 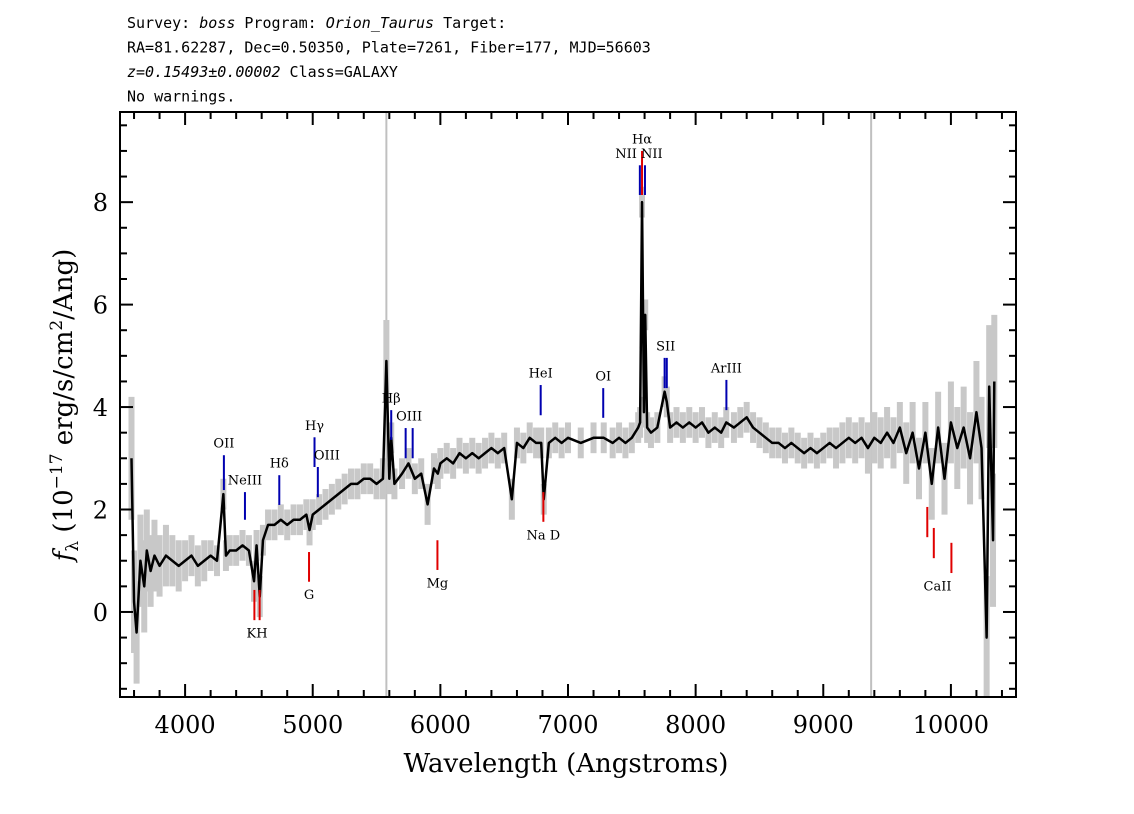 I want to click on line-label: CaII, so click(x=938, y=587).